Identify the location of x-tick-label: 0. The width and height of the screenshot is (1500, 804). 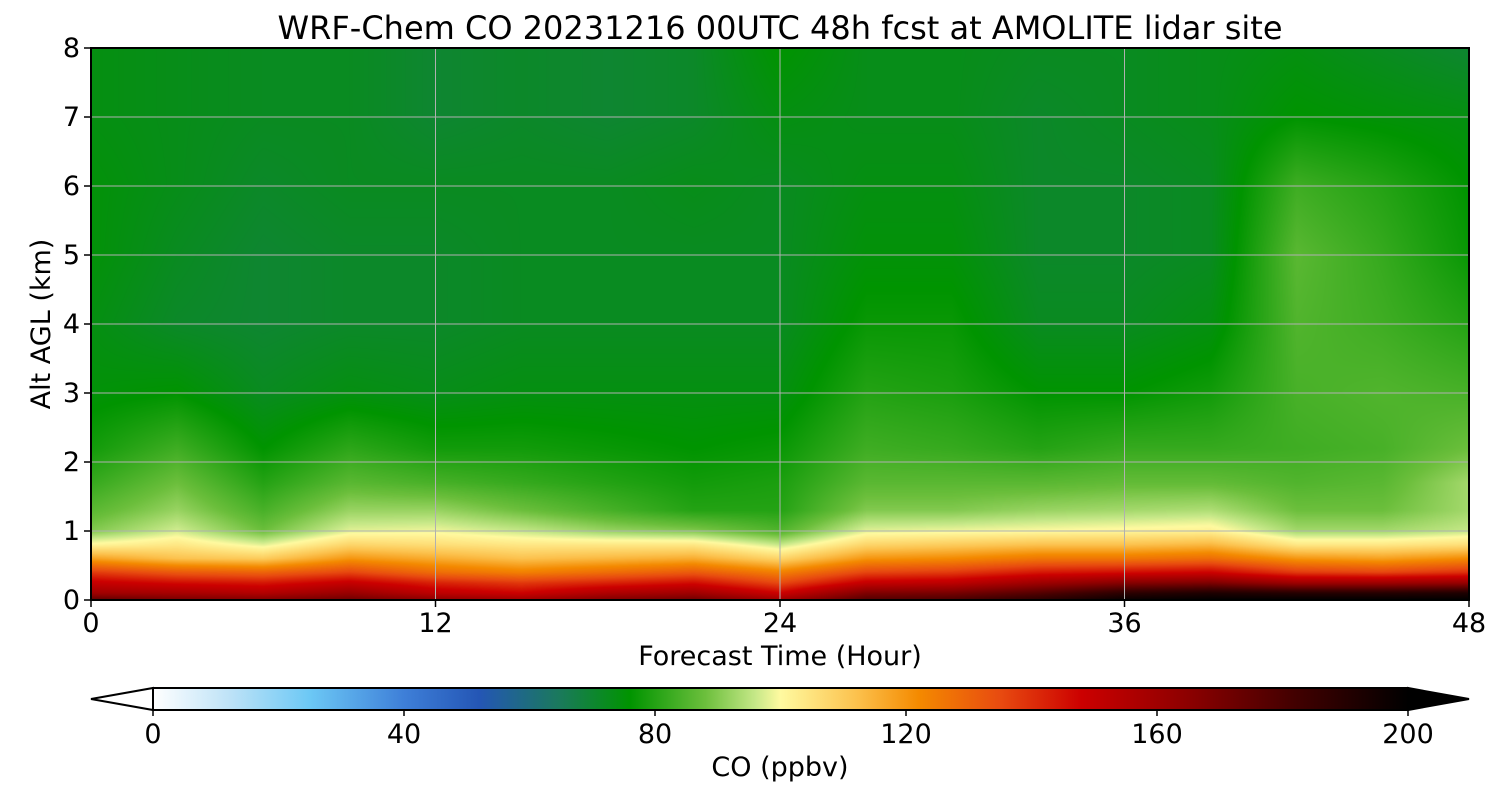
(90, 623).